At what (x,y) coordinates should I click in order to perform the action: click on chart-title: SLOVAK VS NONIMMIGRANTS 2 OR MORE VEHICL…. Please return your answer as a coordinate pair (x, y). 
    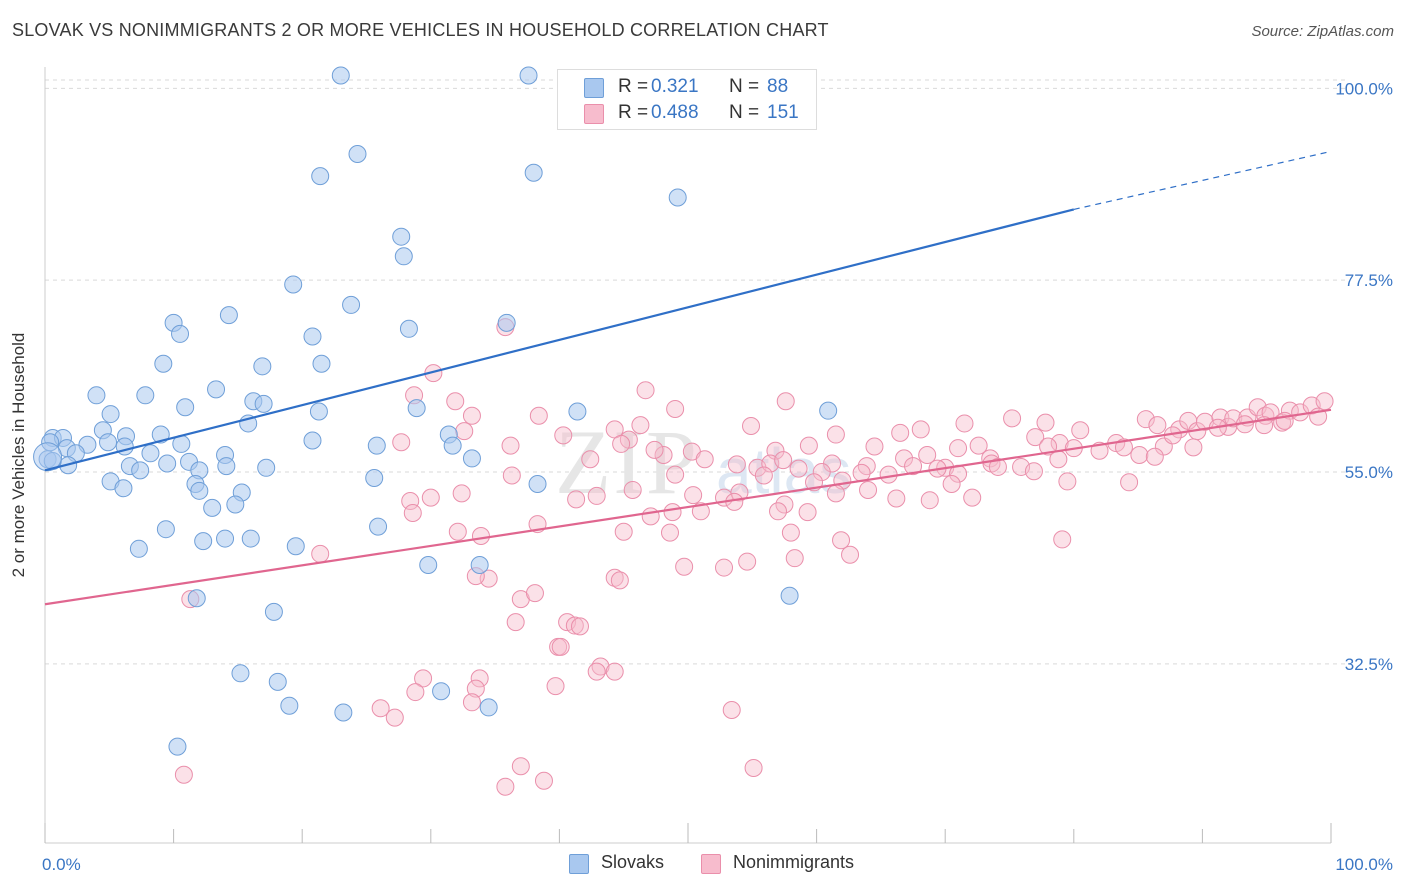
    Looking at the image, I should click on (420, 30).